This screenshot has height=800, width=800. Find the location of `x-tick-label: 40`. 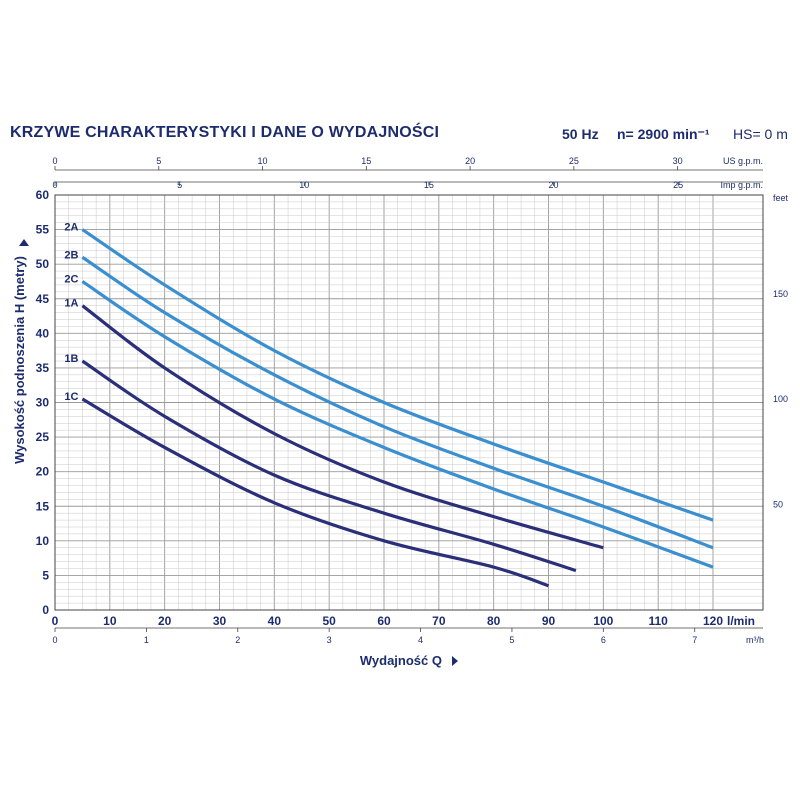

x-tick-label: 40 is located at coordinates (275, 621).